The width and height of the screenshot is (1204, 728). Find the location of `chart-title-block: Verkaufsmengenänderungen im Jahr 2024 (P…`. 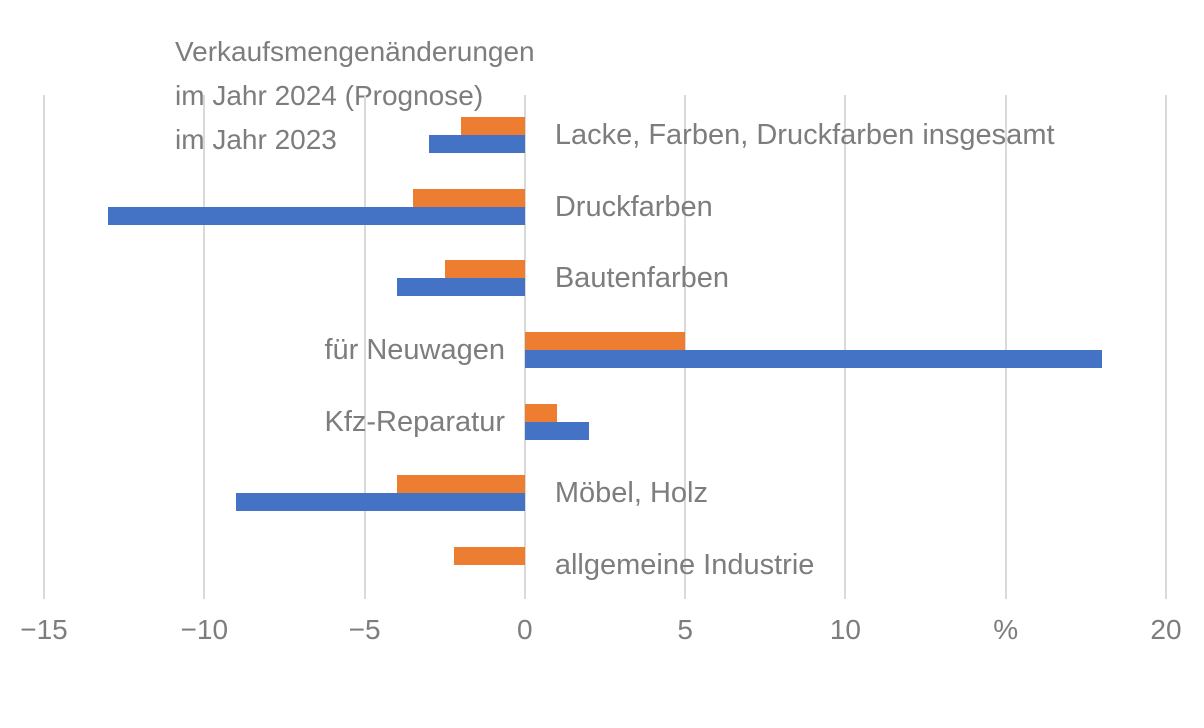

chart-title-block: Verkaufsmengenänderungen im Jahr 2024 (P… is located at coordinates (355, 96).